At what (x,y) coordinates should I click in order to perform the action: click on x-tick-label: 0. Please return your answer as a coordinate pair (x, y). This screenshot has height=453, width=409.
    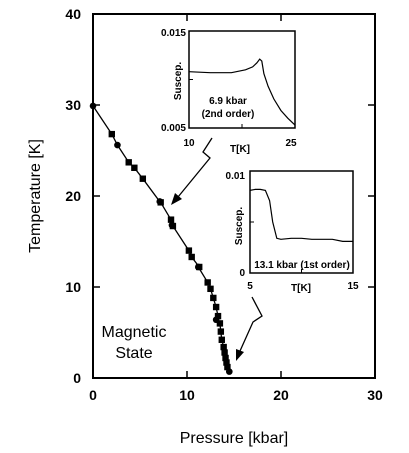
    Looking at the image, I should click on (93, 395).